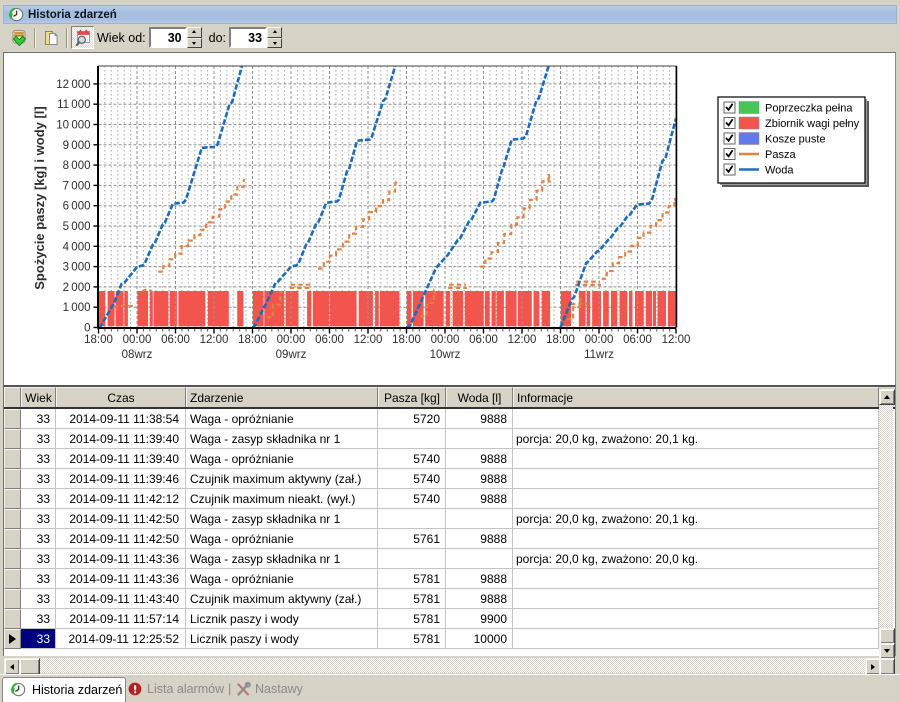 This screenshot has height=702, width=900. I want to click on svg-text: 12 000, so click(73, 85).